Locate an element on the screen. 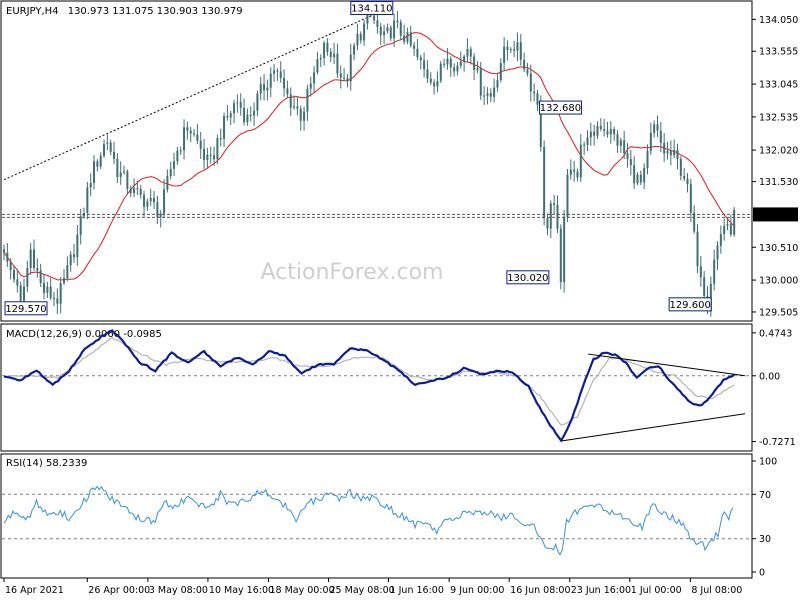 The image size is (800, 600). time-tick-label: 10 May 16:00 is located at coordinates (241, 590).